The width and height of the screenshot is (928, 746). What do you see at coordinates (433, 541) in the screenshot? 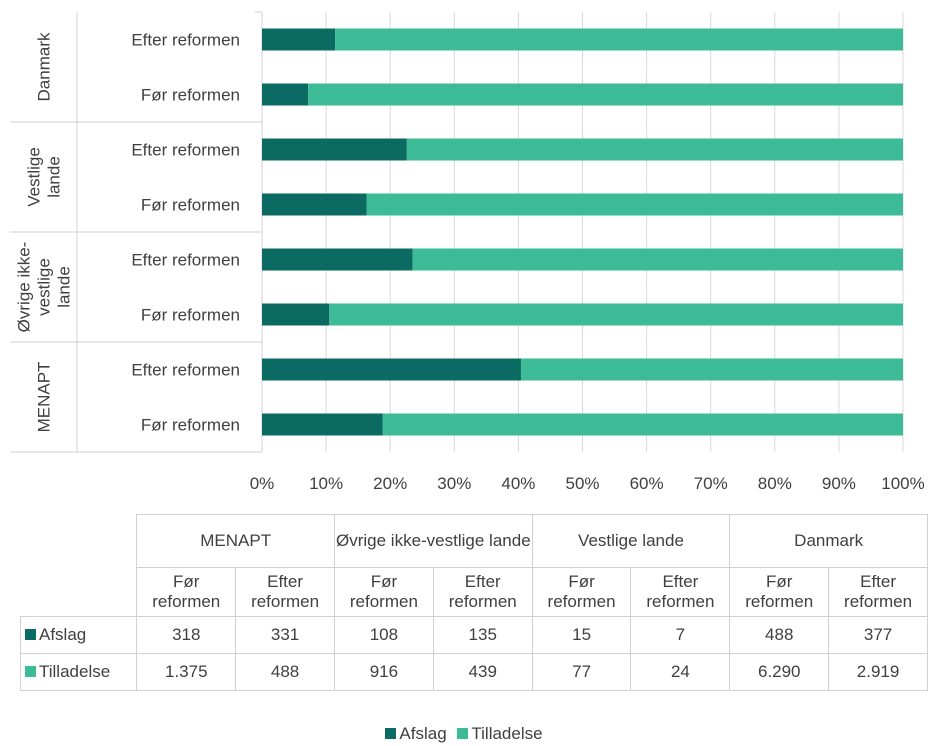
I see `table-group-header: Øvrige ikke-vestlige lande` at bounding box center [433, 541].